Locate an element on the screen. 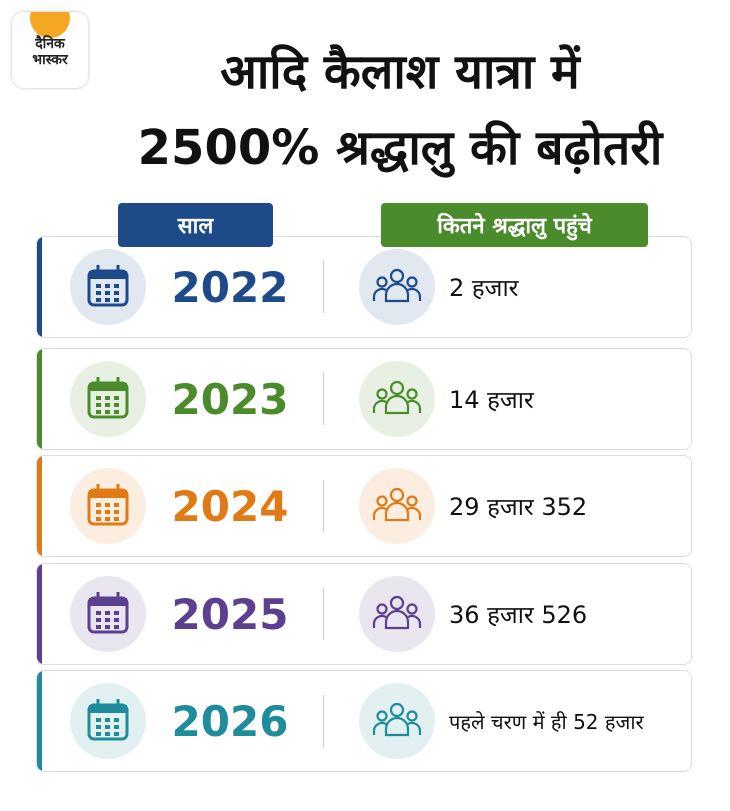 The width and height of the screenshot is (730, 811). year: 2026 is located at coordinates (230, 721).